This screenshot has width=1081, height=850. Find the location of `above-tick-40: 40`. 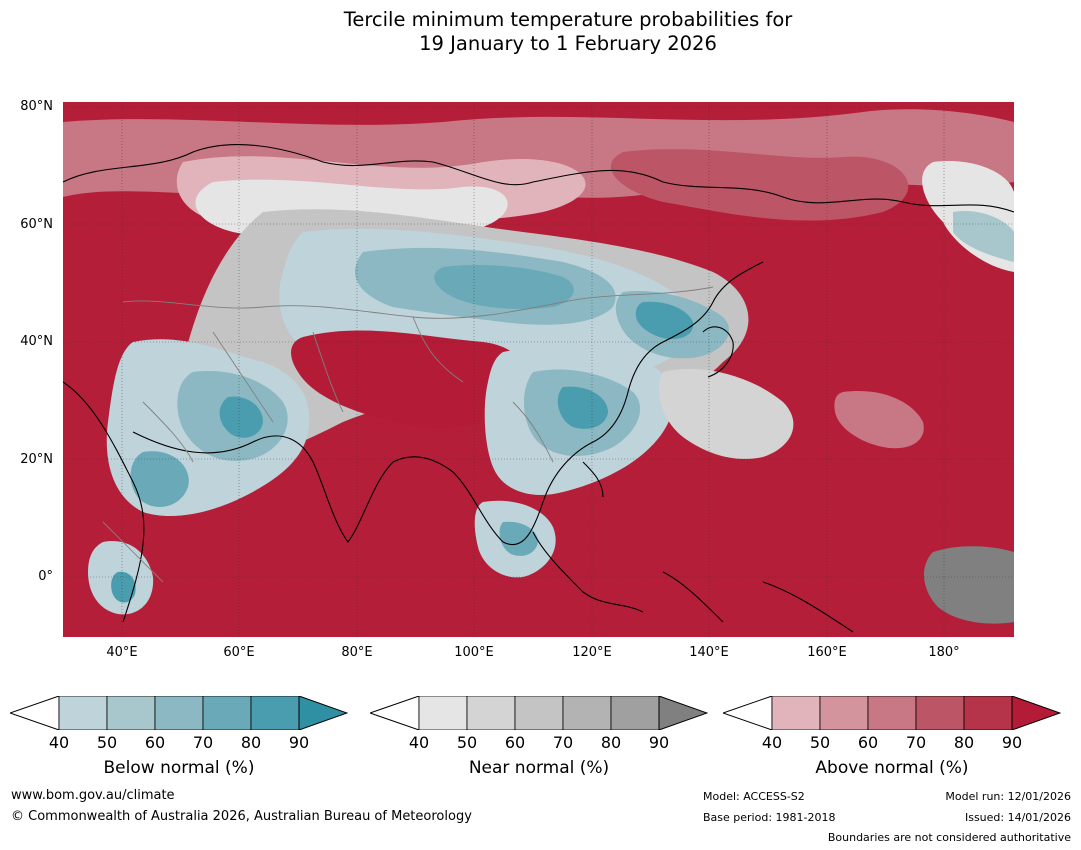

above-tick-40: 40 is located at coordinates (772, 742).